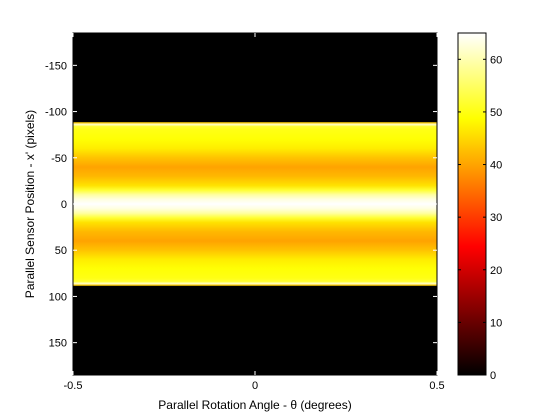  Describe the element at coordinates (30, 204) in the screenshot. I see `y-axis-label: Parallel Sensor Position - x' (pixels)` at that location.